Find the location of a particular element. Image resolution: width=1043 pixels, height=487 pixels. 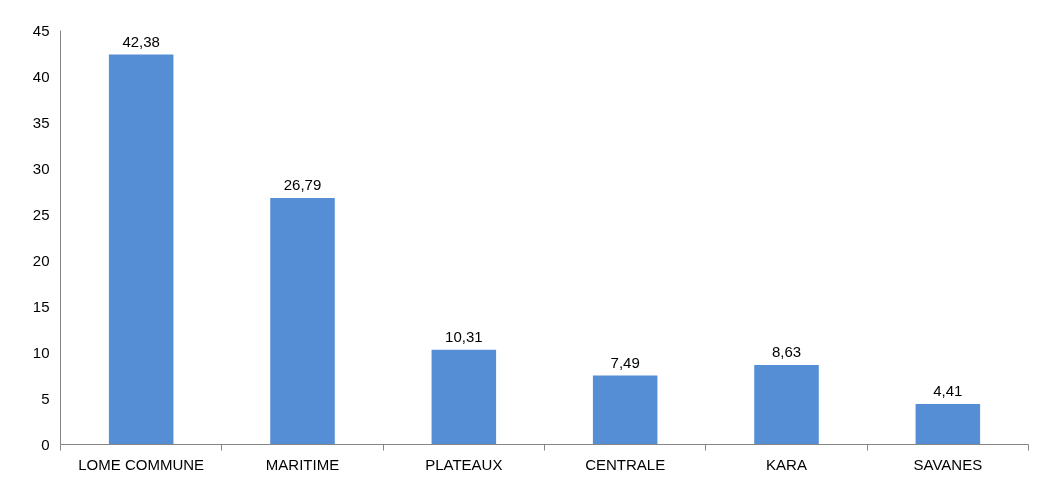

y-tick-label: 5 is located at coordinates (45, 398).